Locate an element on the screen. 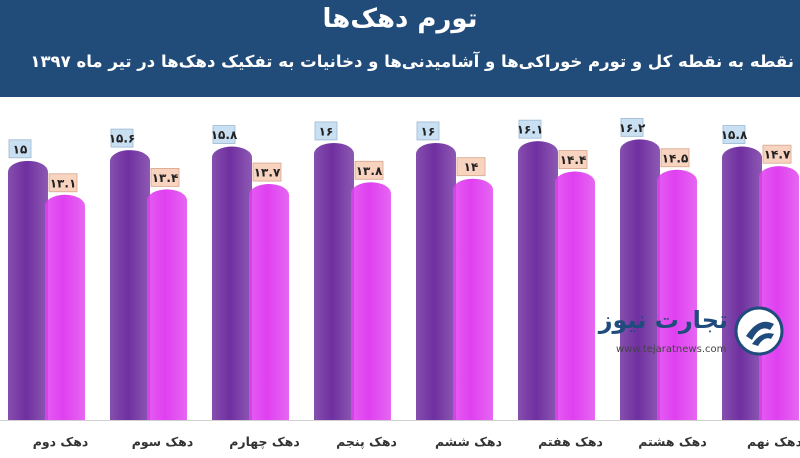  data-label: ۱۵ is located at coordinates (20, 149).